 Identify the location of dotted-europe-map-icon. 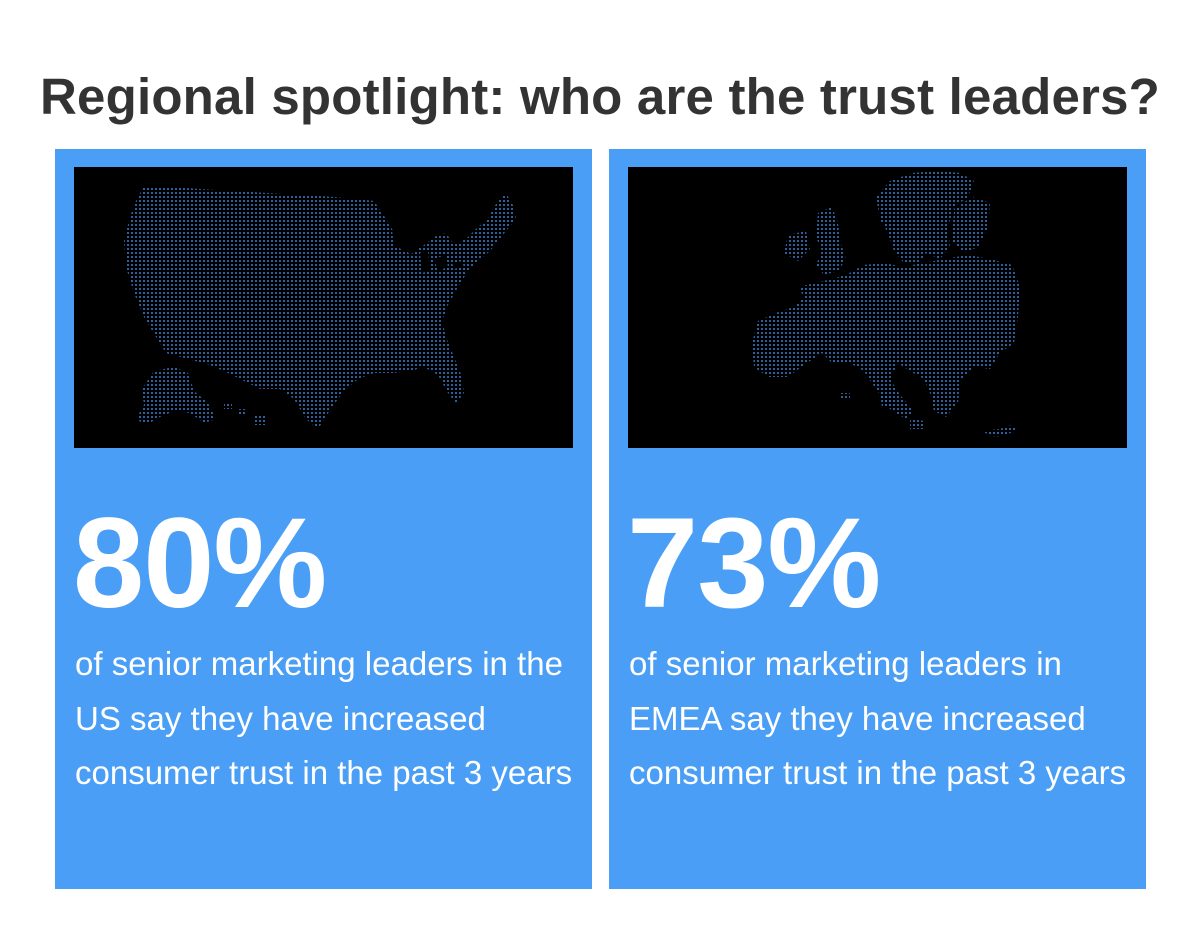
(886, 304).